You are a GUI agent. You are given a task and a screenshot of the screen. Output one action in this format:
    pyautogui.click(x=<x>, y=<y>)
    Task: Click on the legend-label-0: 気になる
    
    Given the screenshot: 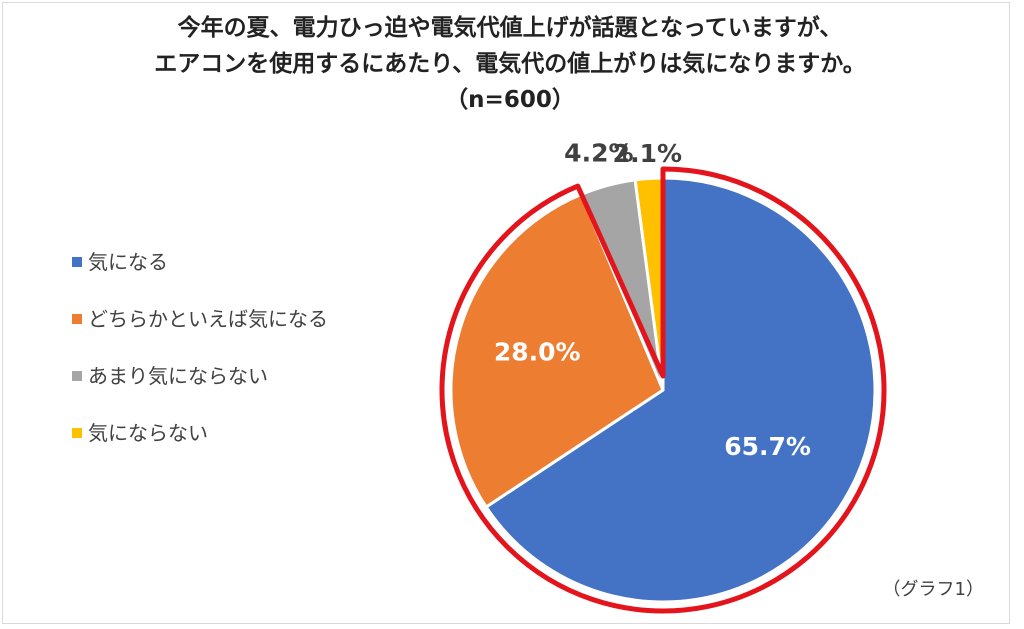 What is the action you would take?
    pyautogui.click(x=128, y=262)
    